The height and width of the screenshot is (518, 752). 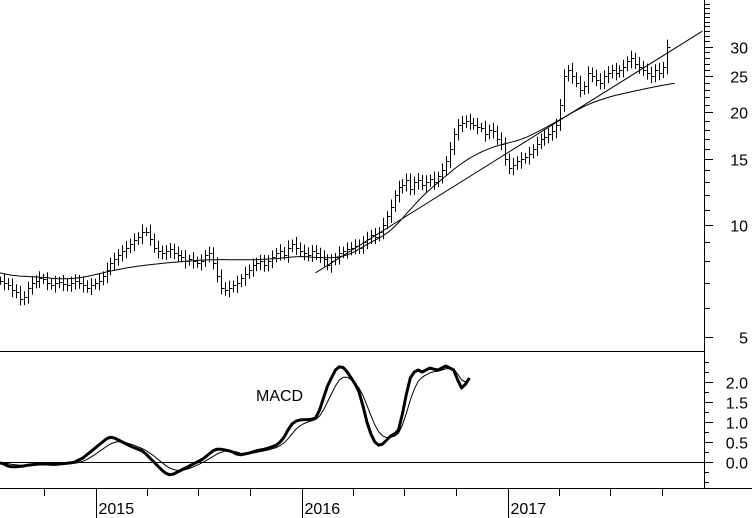 I want to click on year-tick-label: 2015, so click(x=117, y=509).